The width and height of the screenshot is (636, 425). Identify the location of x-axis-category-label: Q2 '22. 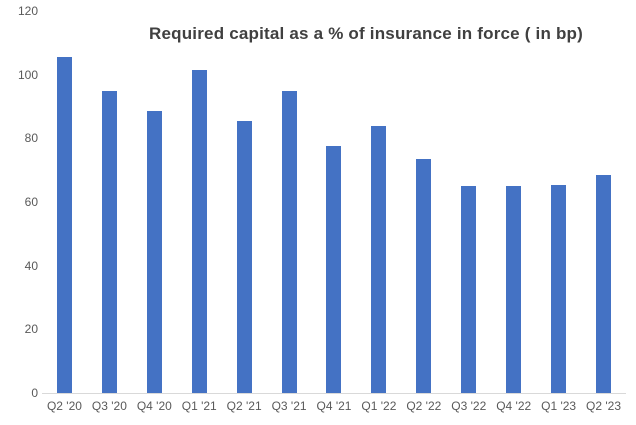
(424, 406).